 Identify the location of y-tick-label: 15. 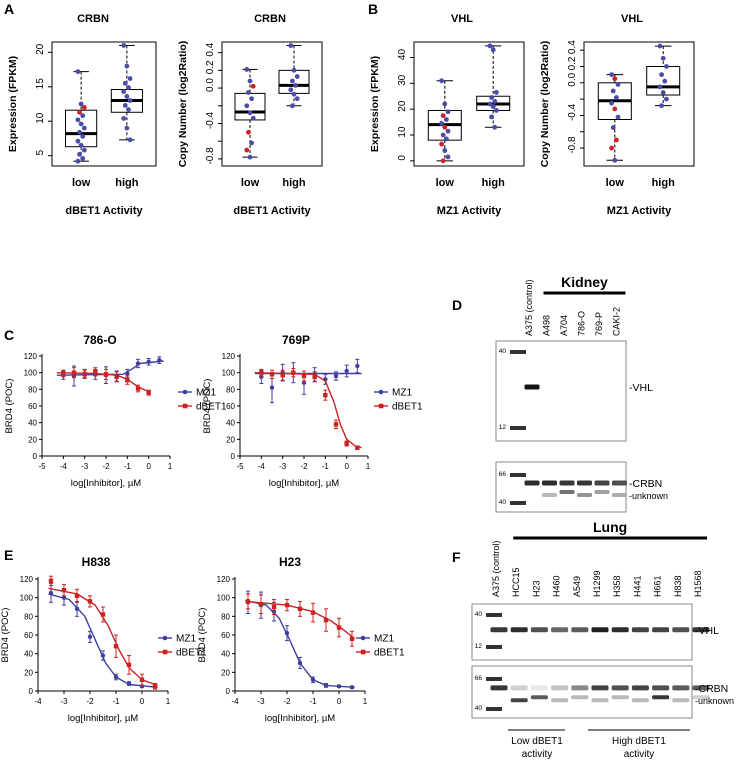
(40, 84).